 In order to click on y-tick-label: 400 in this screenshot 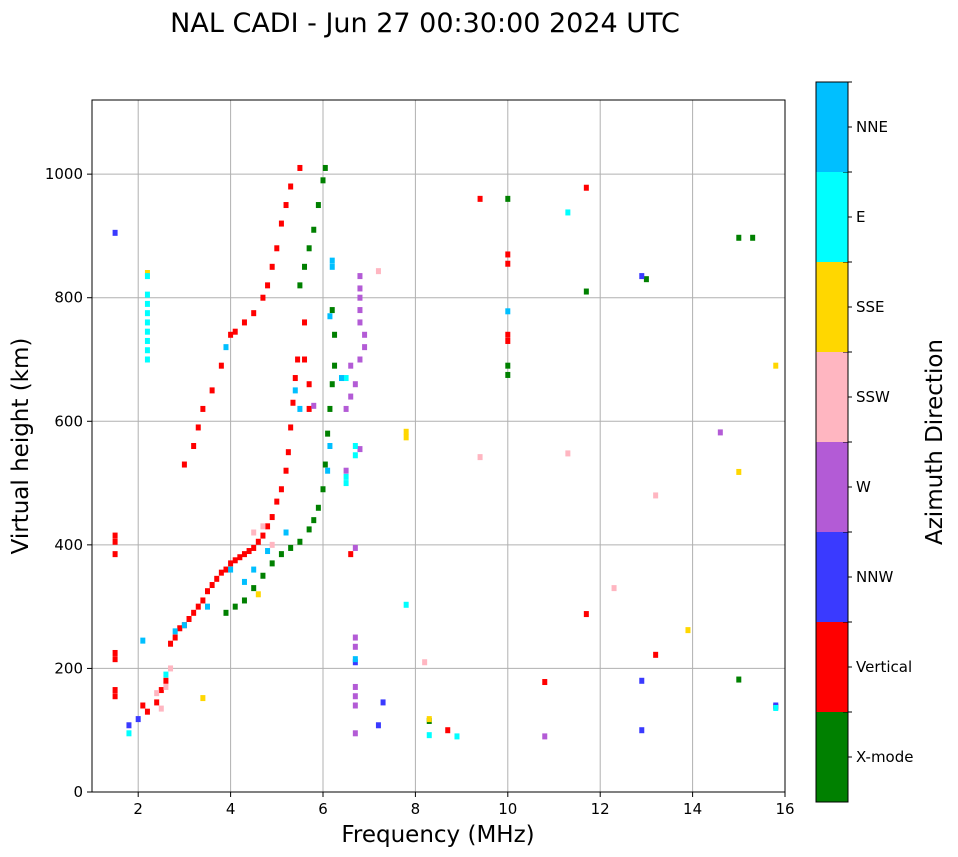, I will do `click(68, 545)`.